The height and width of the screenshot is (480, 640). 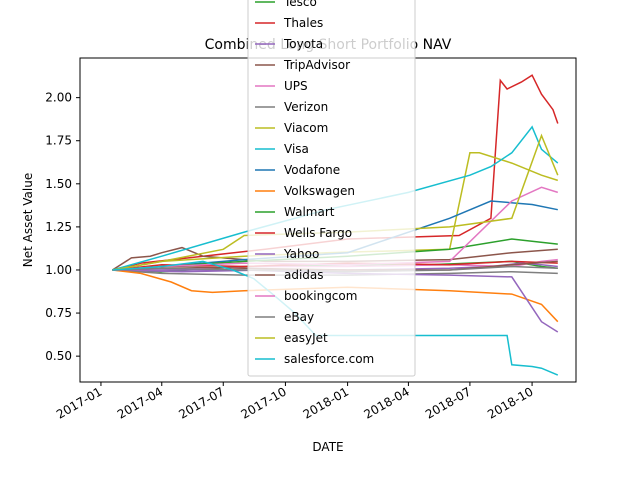 What do you see at coordinates (28, 220) in the screenshot?
I see `y-axis-label: Net Asset Value` at bounding box center [28, 220].